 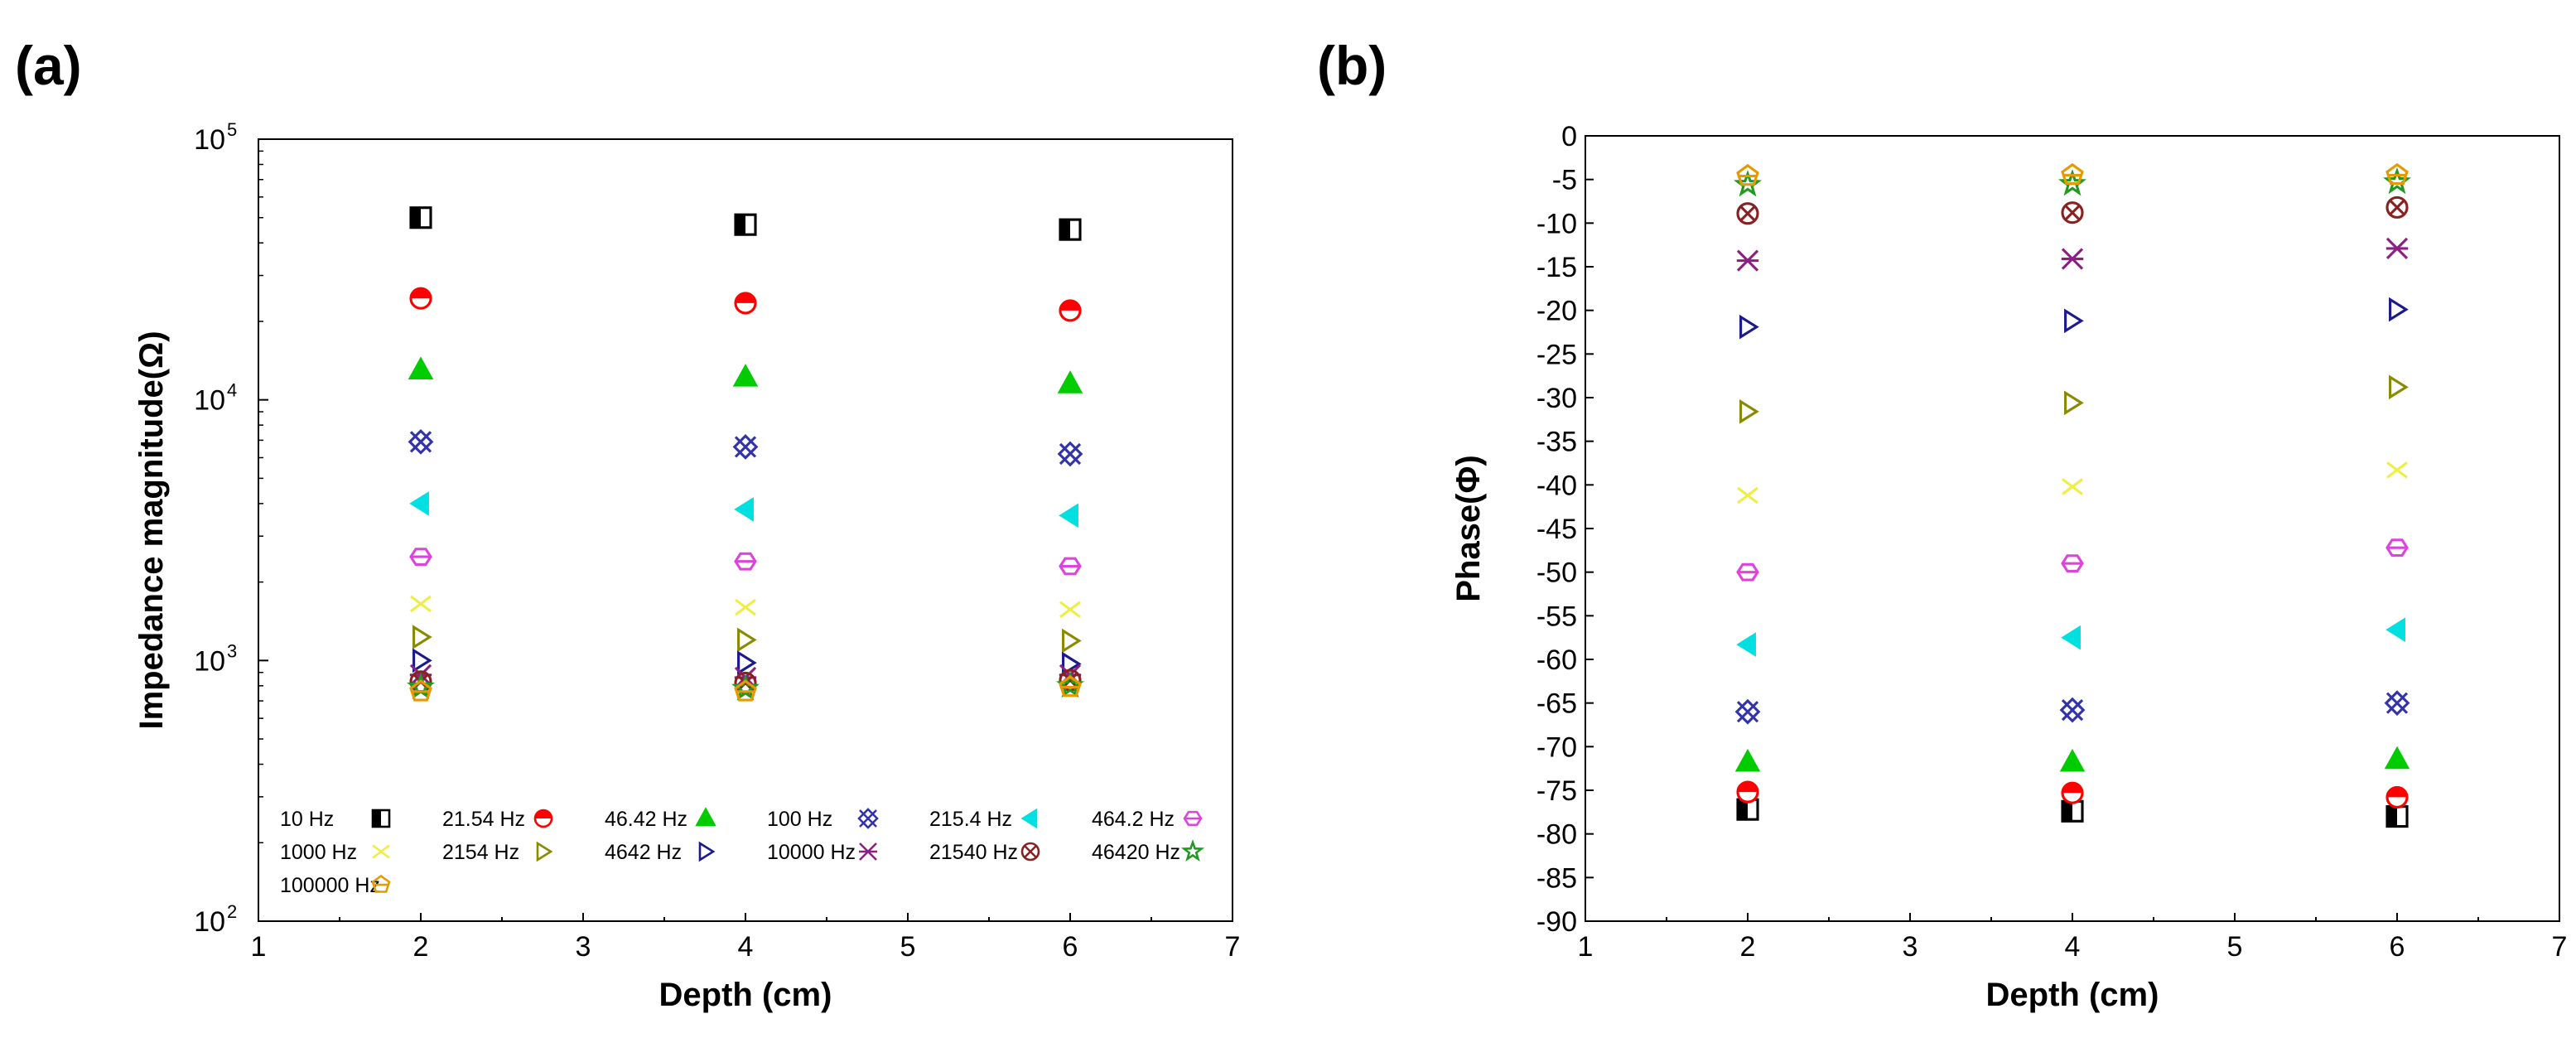 What do you see at coordinates (1569, 136) in the screenshot?
I see `y-tick-label: 0` at bounding box center [1569, 136].